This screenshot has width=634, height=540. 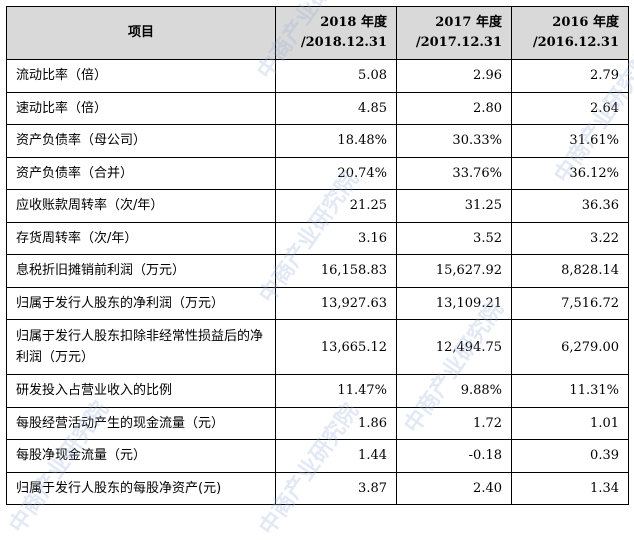 What do you see at coordinates (454, 423) in the screenshot?
I see `value-2017: 1.72` at bounding box center [454, 423].